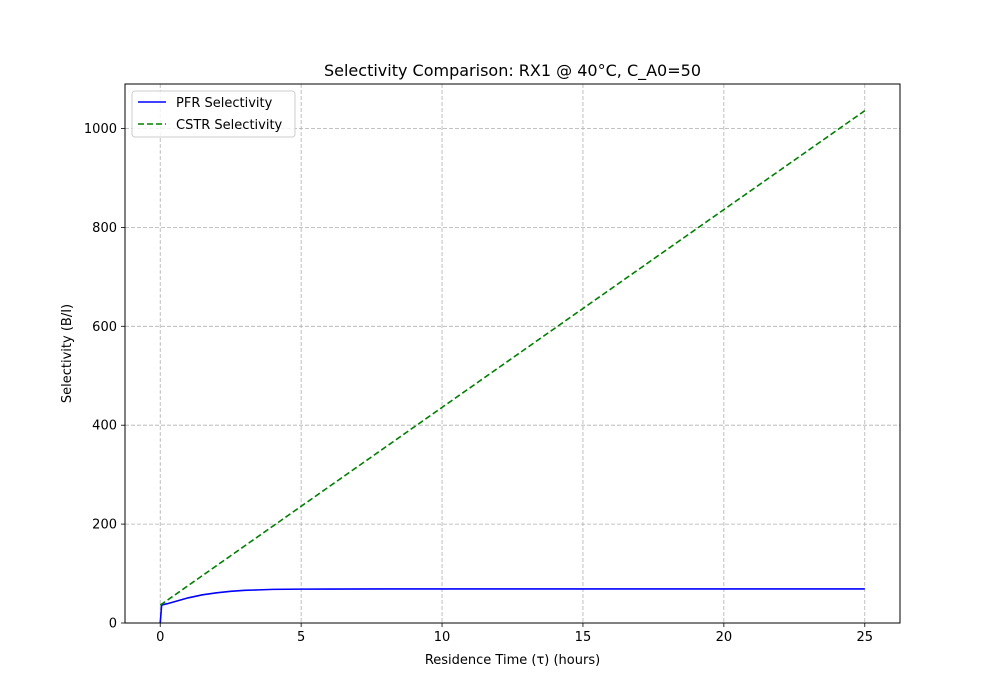  I want to click on y-axis: 0 200 400 600 800 1000, so click(104, 377).